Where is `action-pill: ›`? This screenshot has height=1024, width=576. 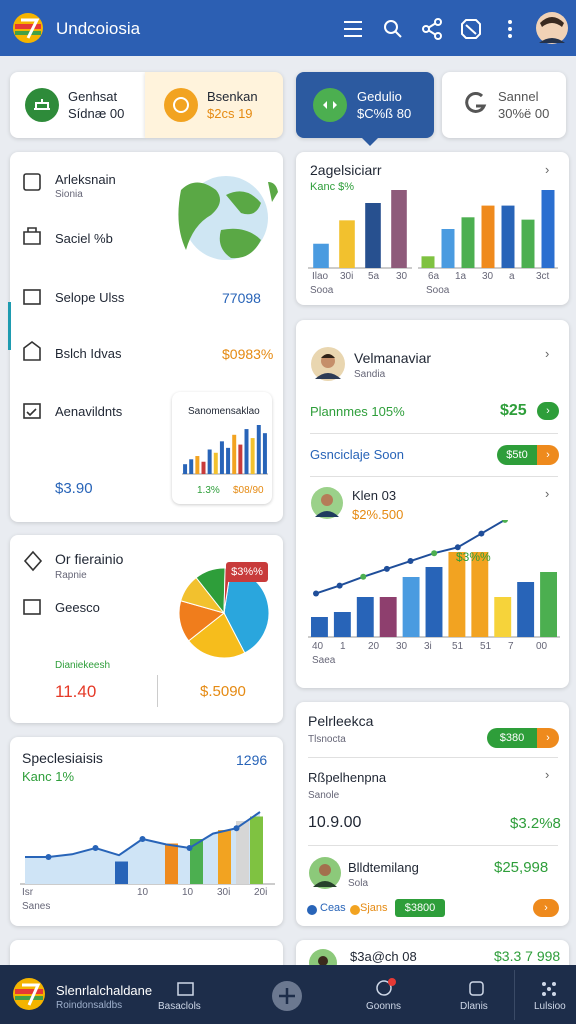
action-pill: › is located at coordinates (546, 908).